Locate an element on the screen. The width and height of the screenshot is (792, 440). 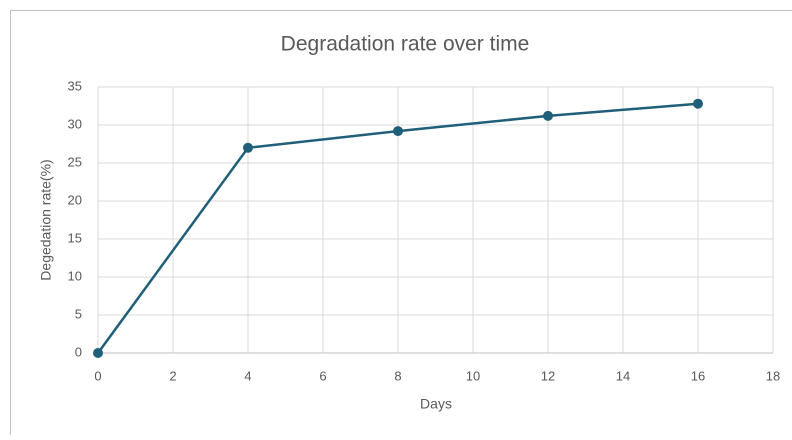
y-tick-label: 5 is located at coordinates (78, 313).